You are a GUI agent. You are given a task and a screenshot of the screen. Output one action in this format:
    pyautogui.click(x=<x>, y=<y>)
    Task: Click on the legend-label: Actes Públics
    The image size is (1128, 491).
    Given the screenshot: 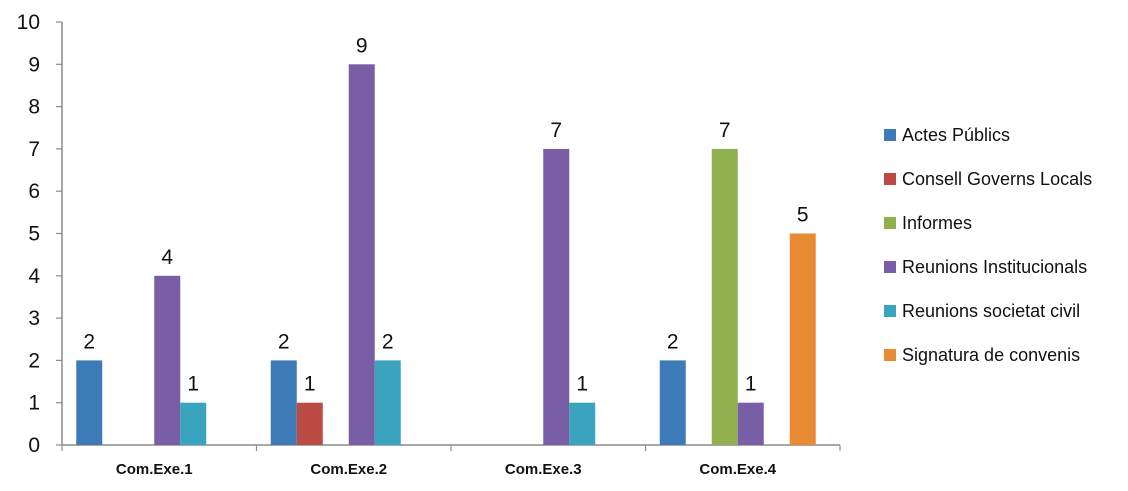 What is the action you would take?
    pyautogui.click(x=956, y=135)
    